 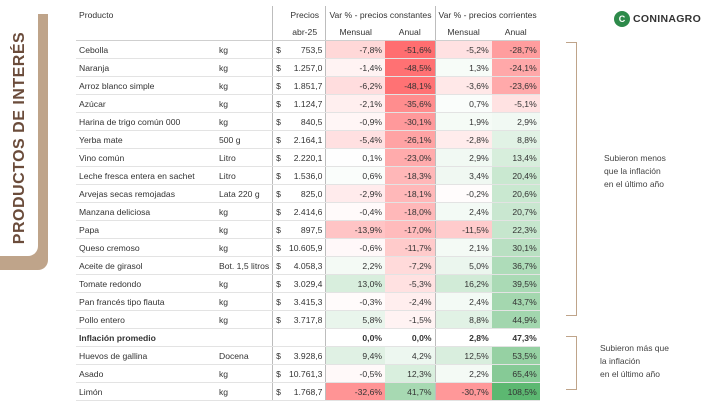 I want to click on var-curr-annual: 30,1%, so click(x=515, y=247).